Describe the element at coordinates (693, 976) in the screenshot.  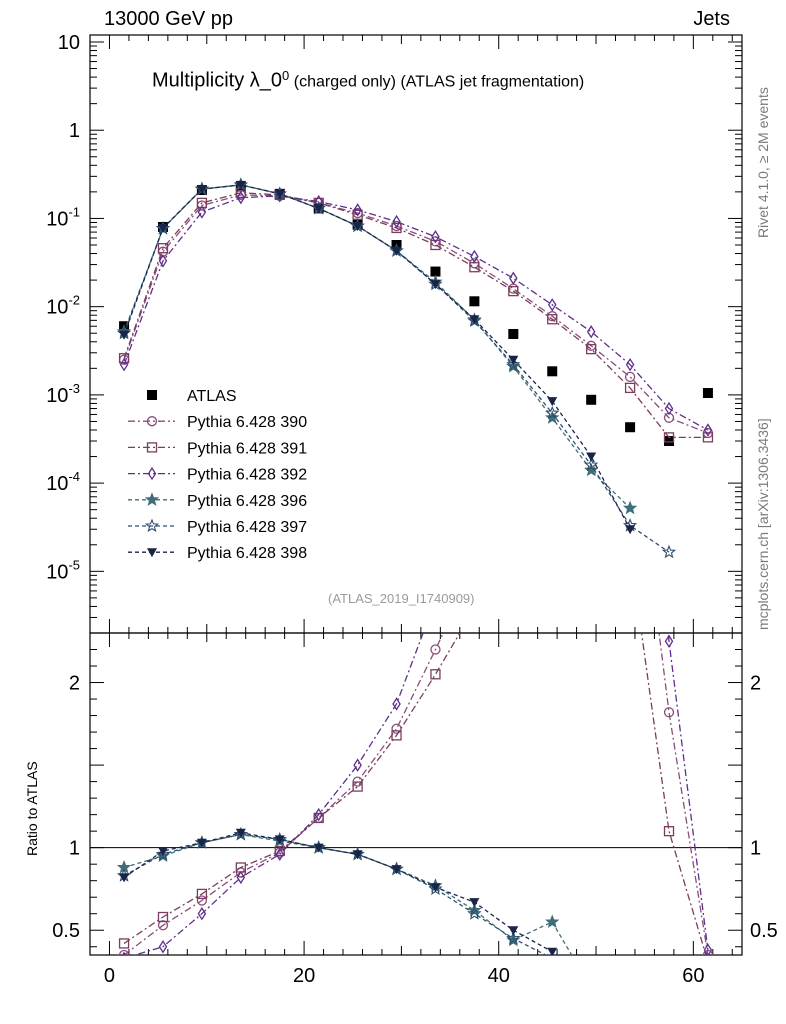
I see `ratio-x-tick-label: 60` at that location.